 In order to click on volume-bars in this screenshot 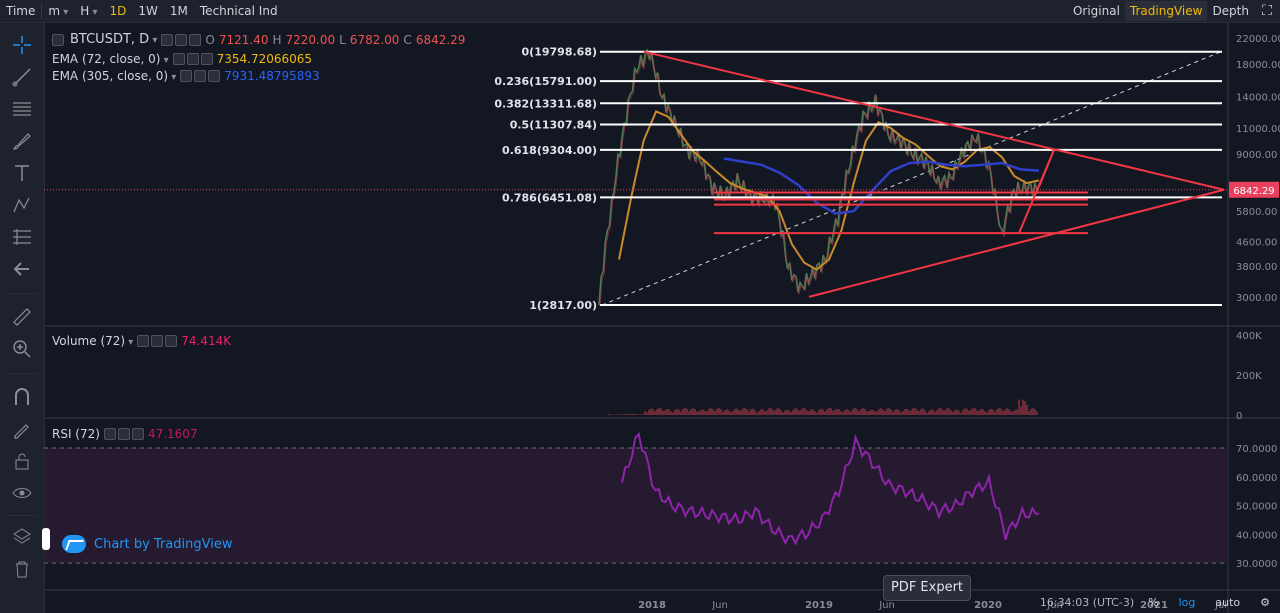, I will do `click(823, 407)`.